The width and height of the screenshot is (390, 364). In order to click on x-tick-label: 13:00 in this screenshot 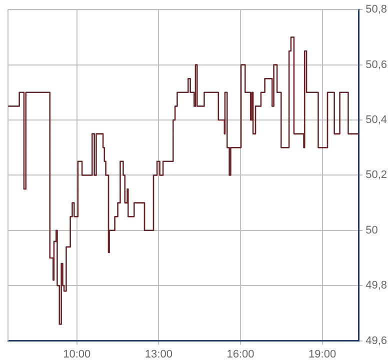, I will do `click(158, 354)`.